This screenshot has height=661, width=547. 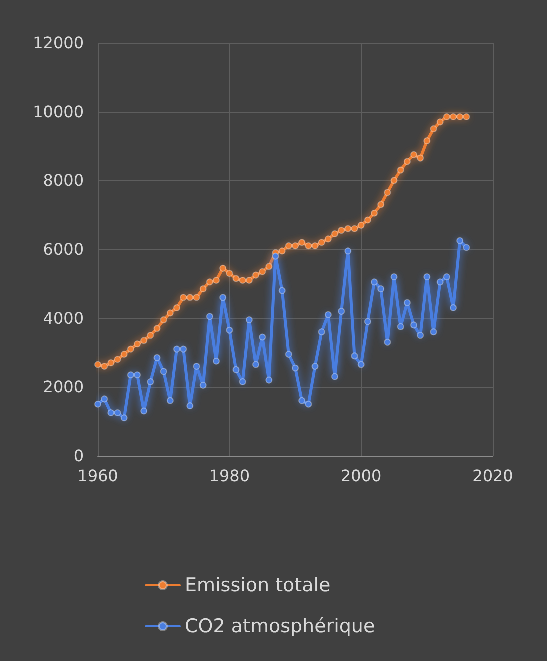 What do you see at coordinates (63, 180) in the screenshot?
I see `y-tick-label: 8000` at bounding box center [63, 180].